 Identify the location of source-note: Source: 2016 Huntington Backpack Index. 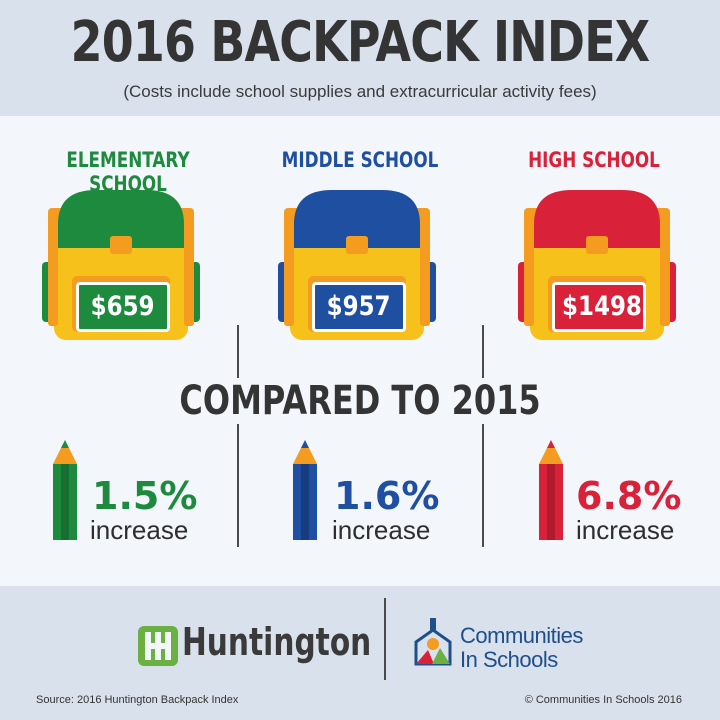
(137, 700).